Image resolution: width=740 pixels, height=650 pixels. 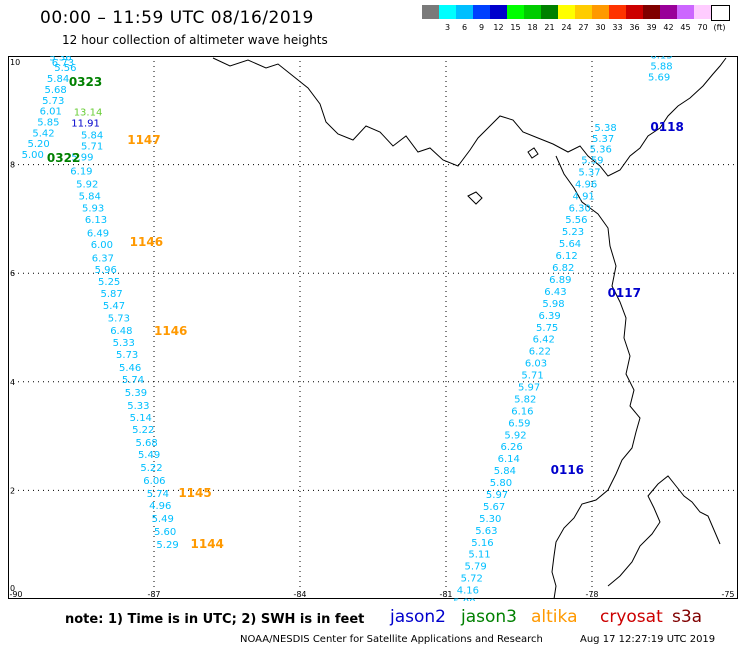 I want to click on wave-height-value: 4.16, so click(x=468, y=591).